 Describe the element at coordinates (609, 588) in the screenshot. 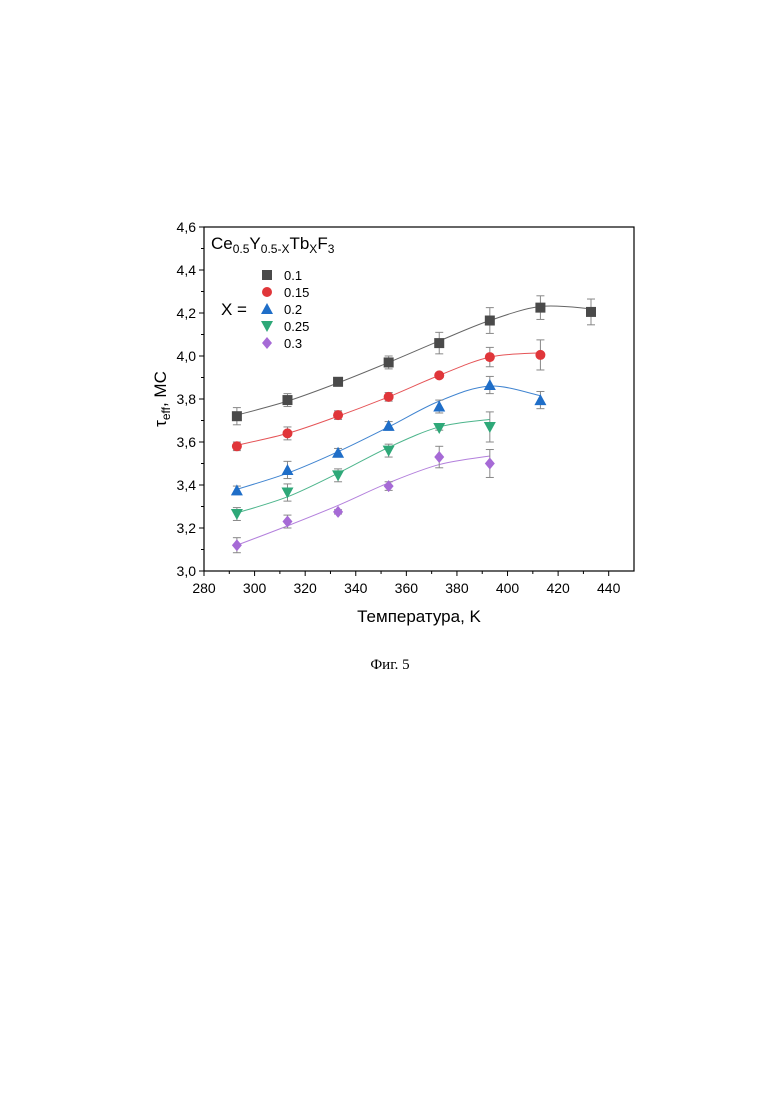

I see `x-tick-label: 440` at that location.